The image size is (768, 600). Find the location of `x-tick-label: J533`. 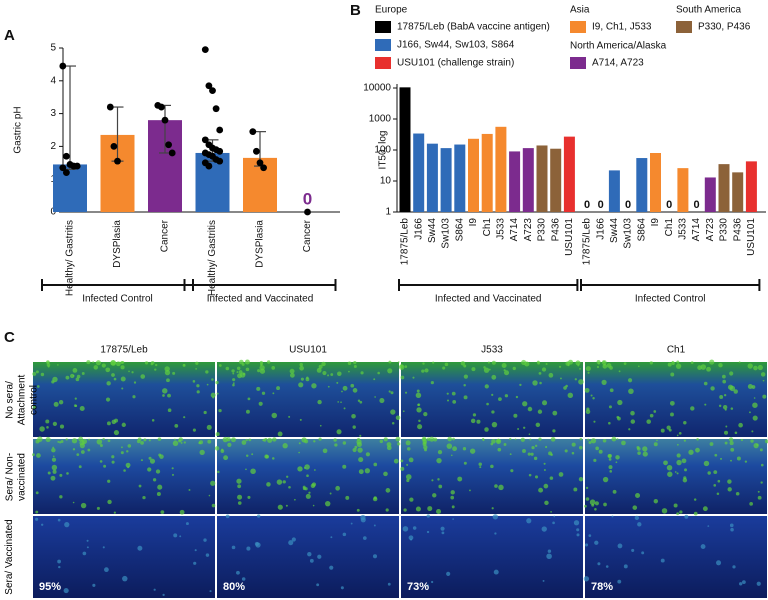

x-tick-label: J533 is located at coordinates (683, 229).